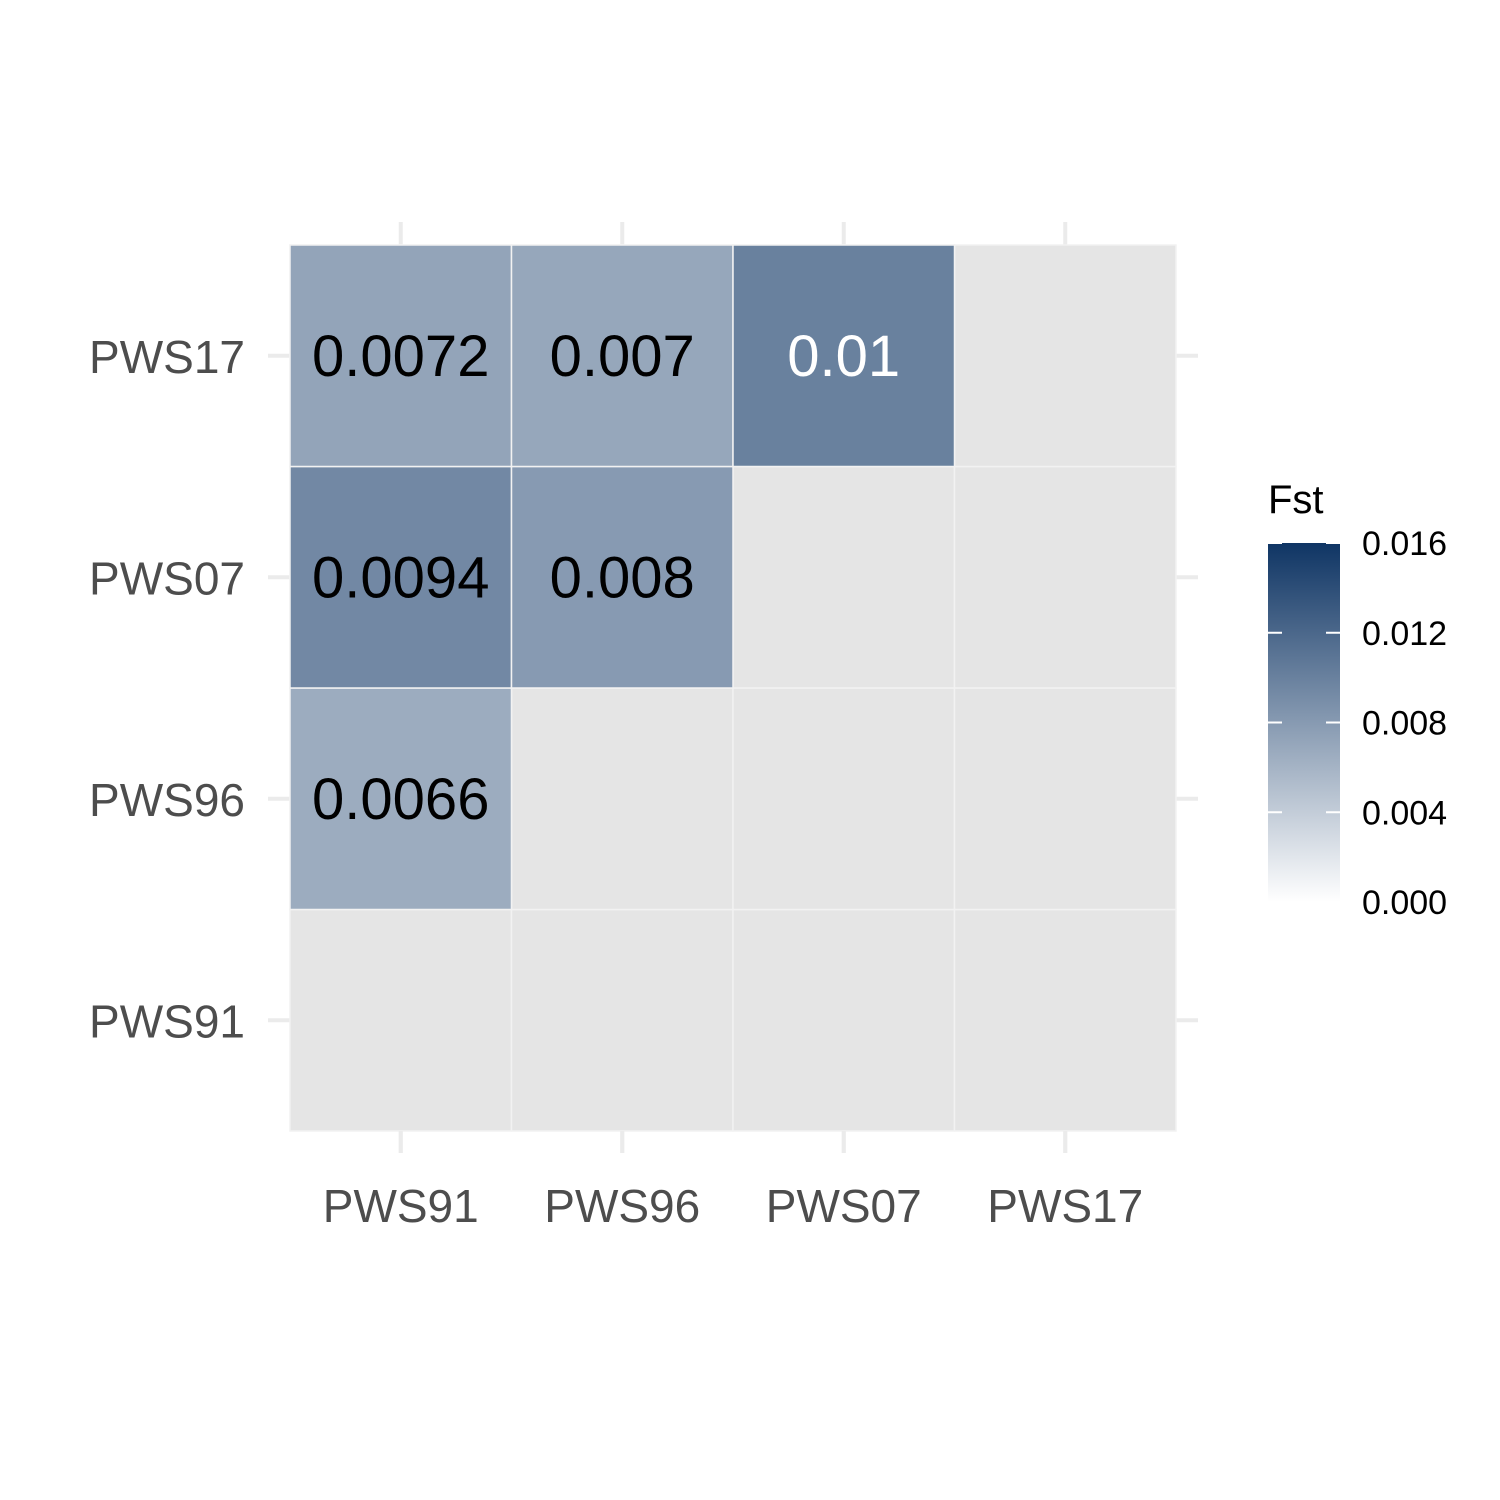 The height and width of the screenshot is (1500, 1500). I want to click on legend-tick-label: 0.016, so click(1404, 544).